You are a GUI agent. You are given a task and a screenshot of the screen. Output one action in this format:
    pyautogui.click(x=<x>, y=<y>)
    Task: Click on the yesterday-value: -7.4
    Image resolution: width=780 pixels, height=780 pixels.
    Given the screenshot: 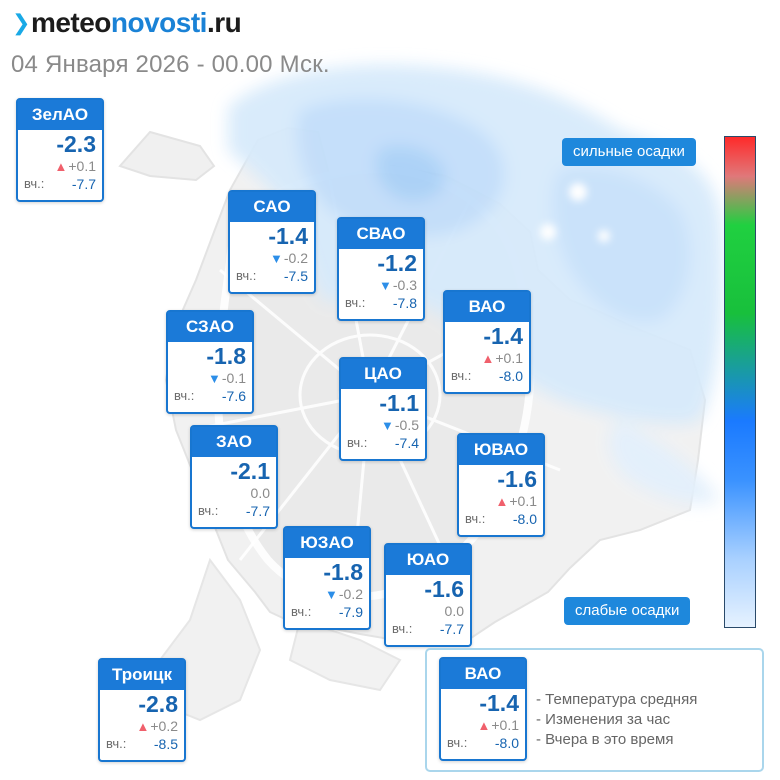 What is the action you would take?
    pyautogui.click(x=406, y=443)
    